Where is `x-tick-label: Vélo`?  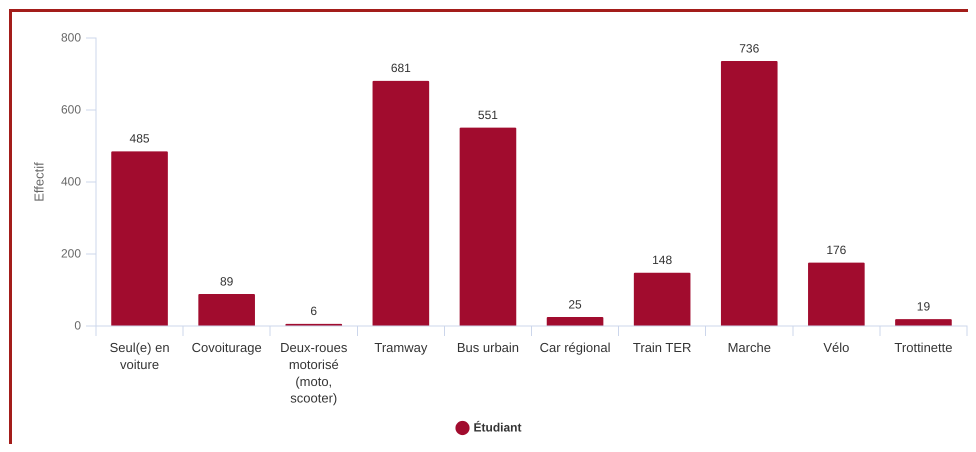
x-tick-label: Vélo is located at coordinates (836, 348).